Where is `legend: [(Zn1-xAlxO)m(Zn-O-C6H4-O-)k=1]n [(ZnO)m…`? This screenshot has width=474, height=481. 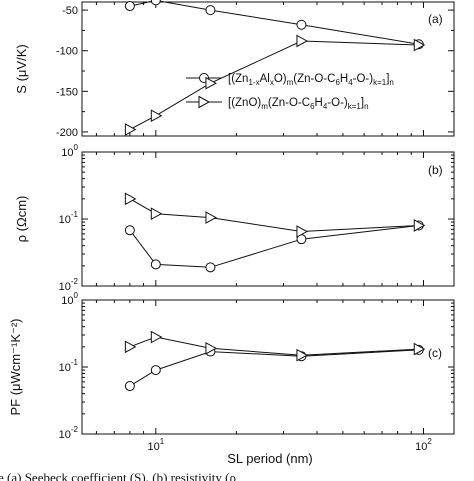
legend: [(Zn1-xAlxO)m(Zn-O-C6H4-O-)k=1]n [(ZnO)m… is located at coordinates (290, 92).